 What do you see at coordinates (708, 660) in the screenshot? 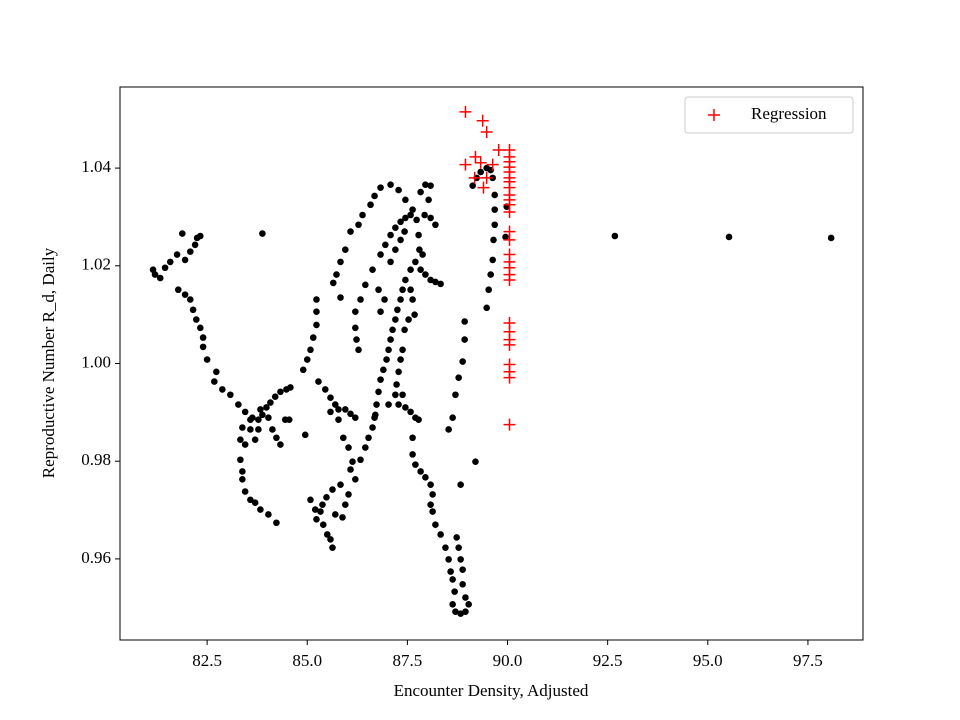
I see `x-tick-label: 95.0` at bounding box center [708, 660].